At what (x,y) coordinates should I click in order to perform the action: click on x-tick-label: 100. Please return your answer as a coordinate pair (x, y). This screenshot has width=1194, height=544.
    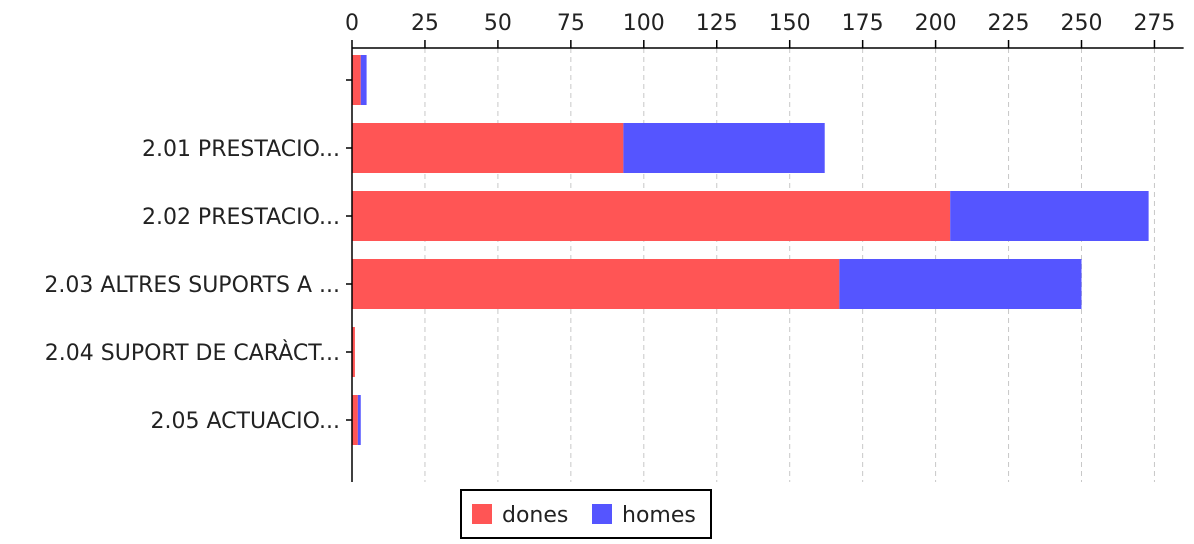
    Looking at the image, I should click on (644, 23).